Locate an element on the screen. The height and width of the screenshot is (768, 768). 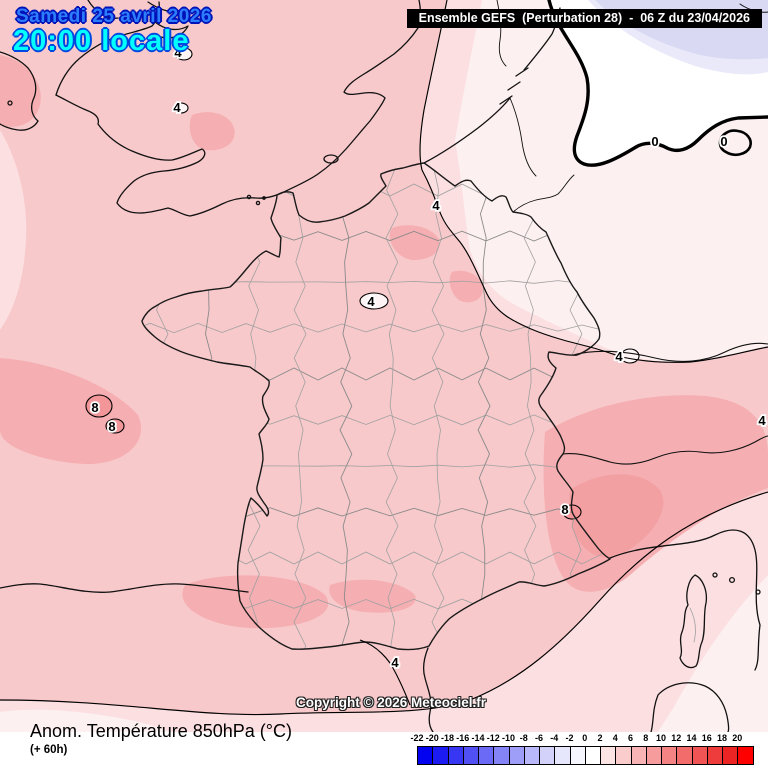
scale-tick-label: 2 is located at coordinates (600, 738).